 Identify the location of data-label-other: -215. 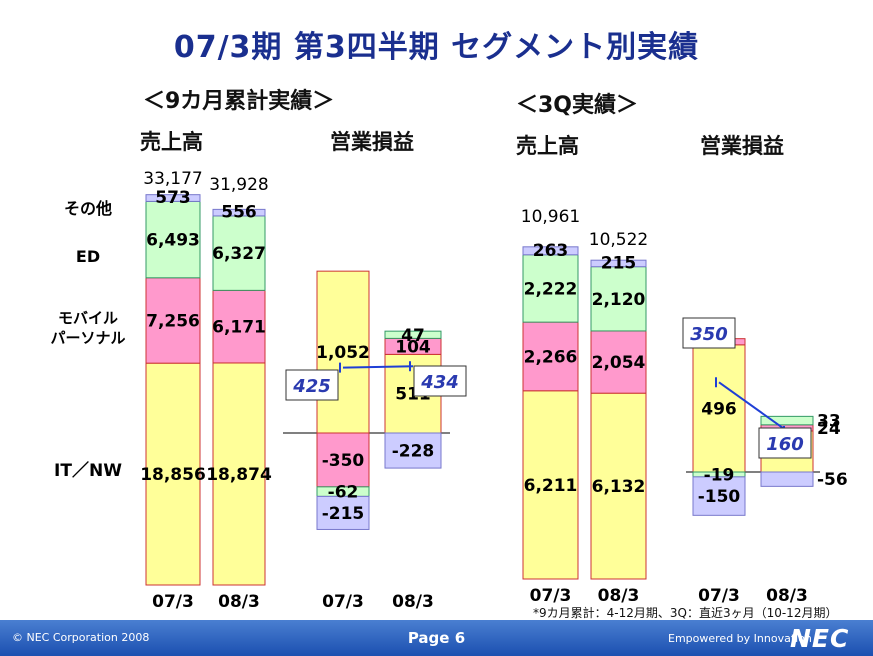
(343, 514).